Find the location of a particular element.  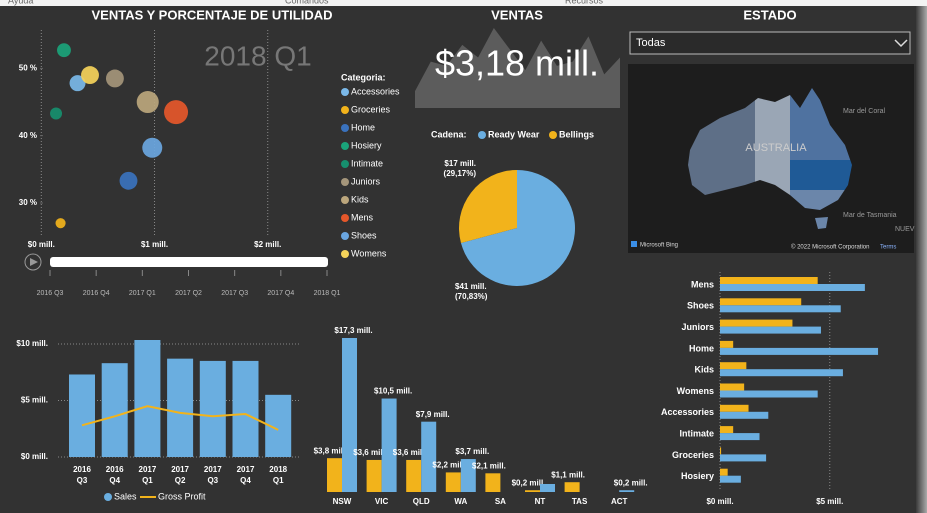

dropdown: Todas is located at coordinates (770, 43).